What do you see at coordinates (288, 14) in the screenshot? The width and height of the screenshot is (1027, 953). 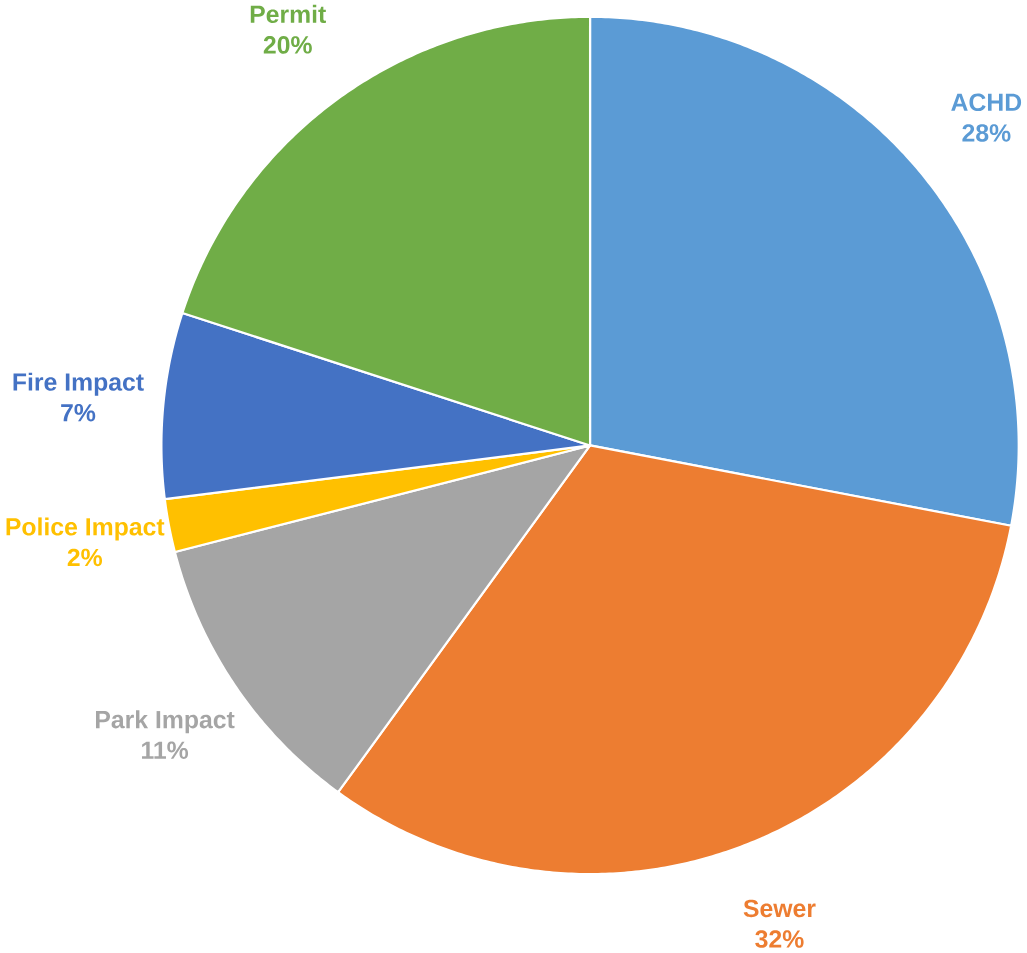 I see `slice-label: Permit` at bounding box center [288, 14].